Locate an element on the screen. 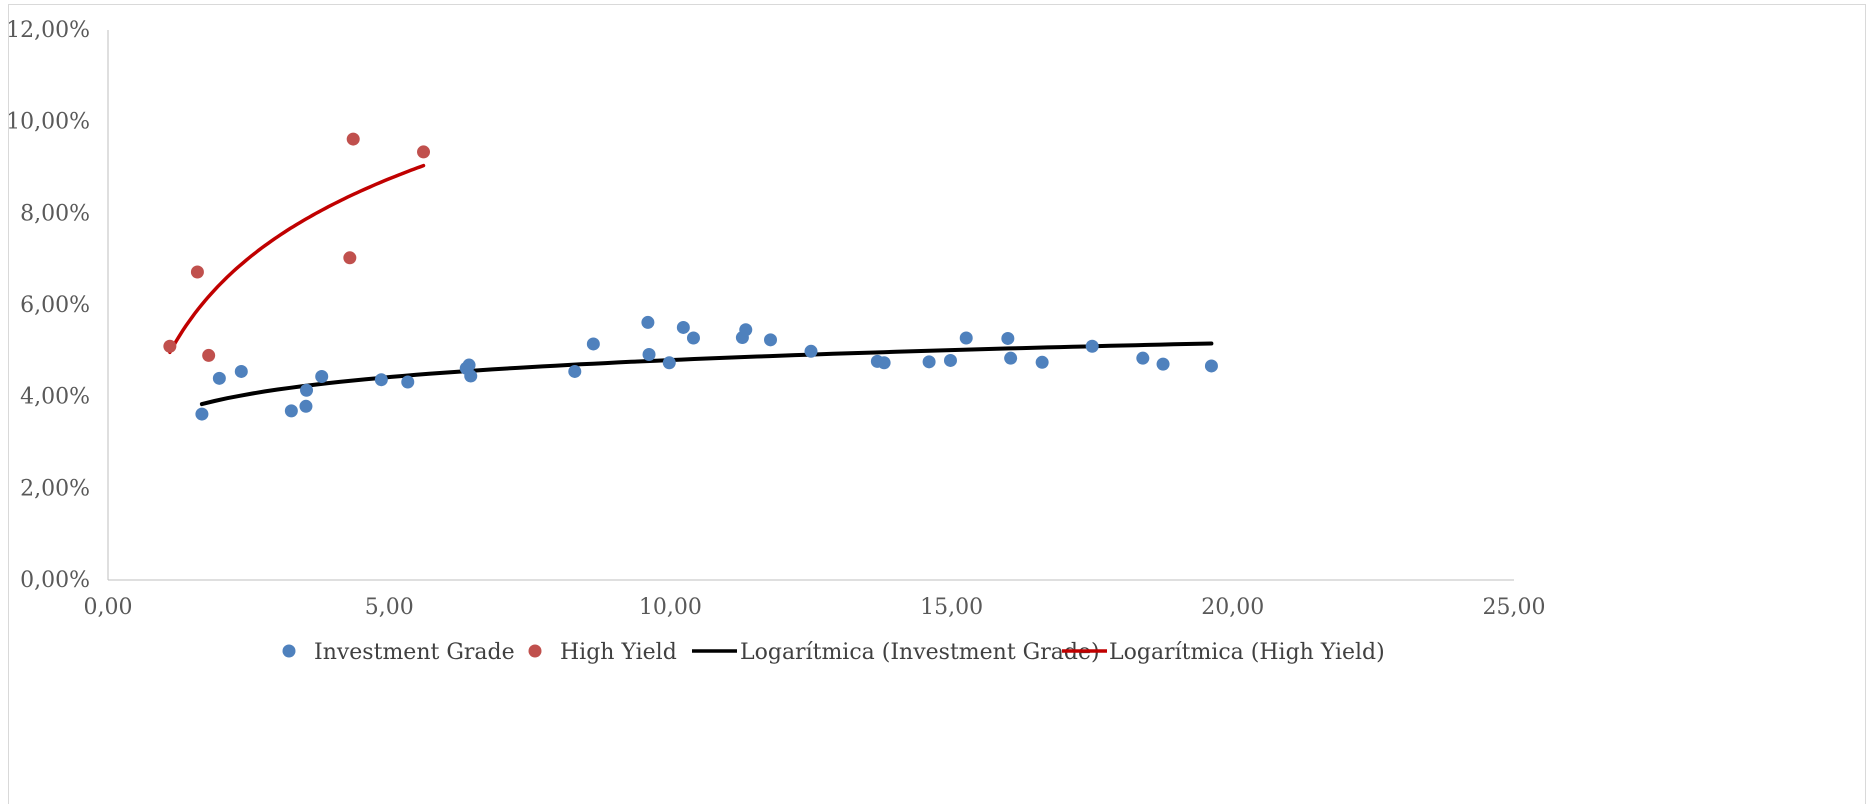 The height and width of the screenshot is (809, 1867). x-tick-label: 5,00 is located at coordinates (389, 607).